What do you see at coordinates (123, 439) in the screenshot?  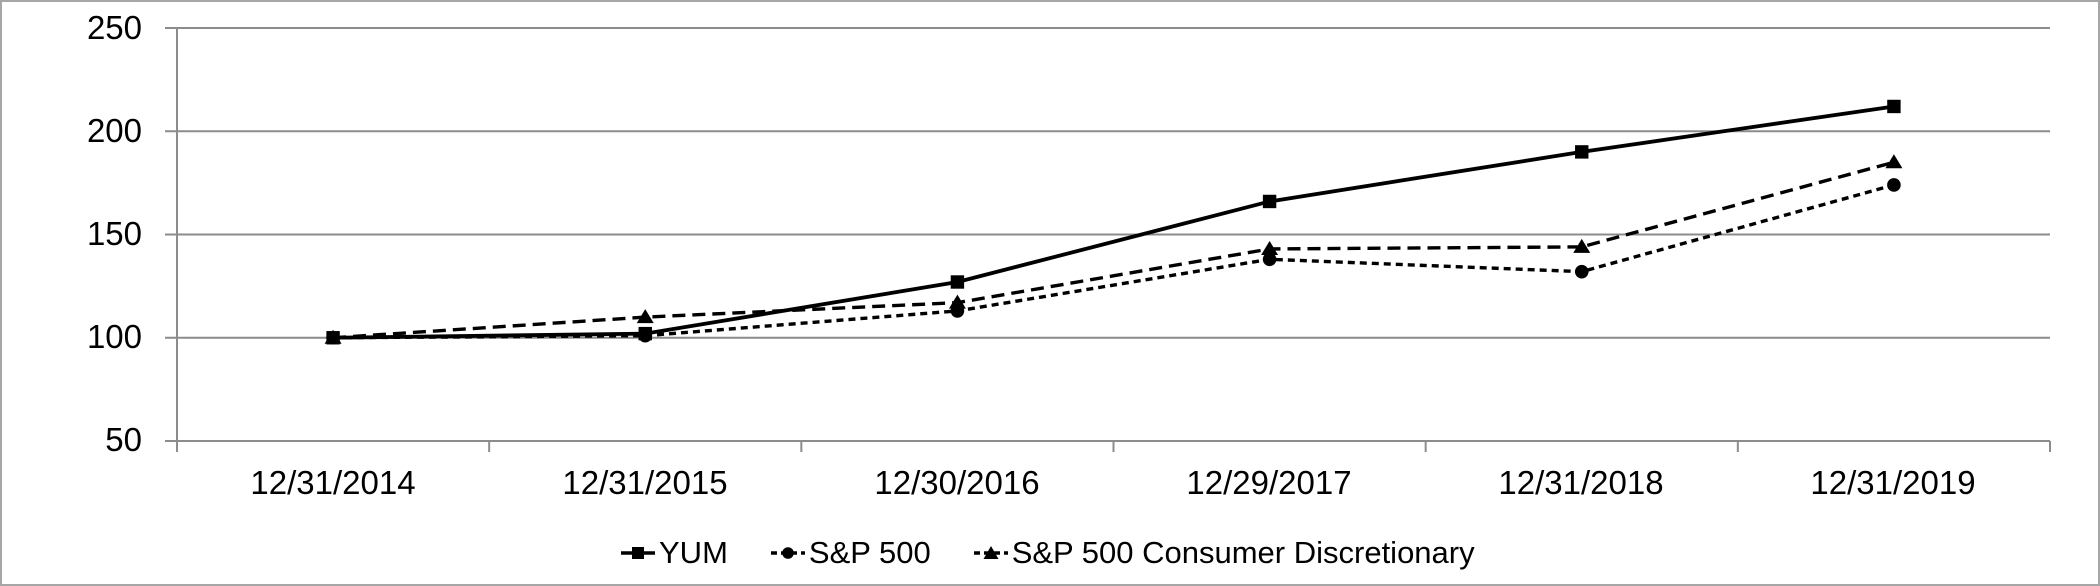 I see `y-axis-tick-label-50: 50` at bounding box center [123, 439].